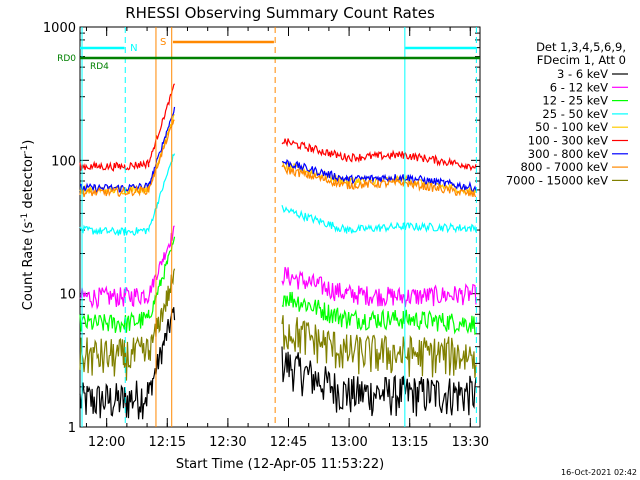  What do you see at coordinates (227, 442) in the screenshot?
I see `x-tick-label: 12:30` at bounding box center [227, 442].